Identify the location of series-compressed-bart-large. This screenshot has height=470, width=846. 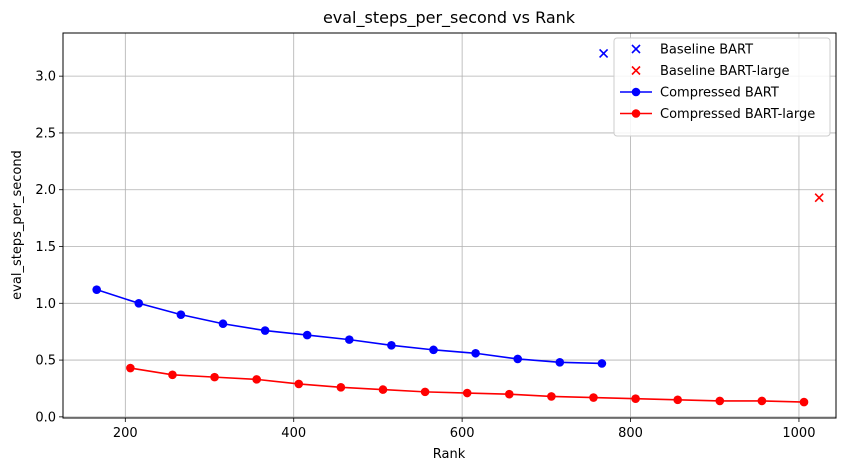
(467, 385).